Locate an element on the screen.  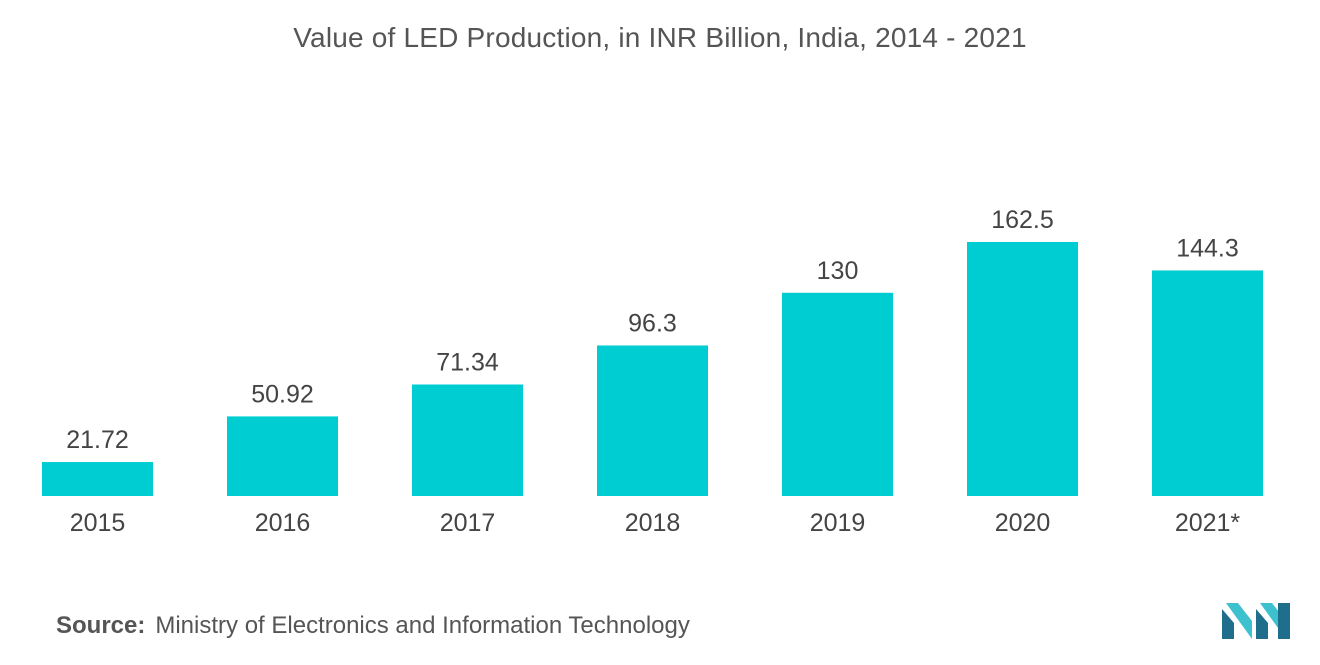
bar-value-label: 162.5 is located at coordinates (1022, 220).